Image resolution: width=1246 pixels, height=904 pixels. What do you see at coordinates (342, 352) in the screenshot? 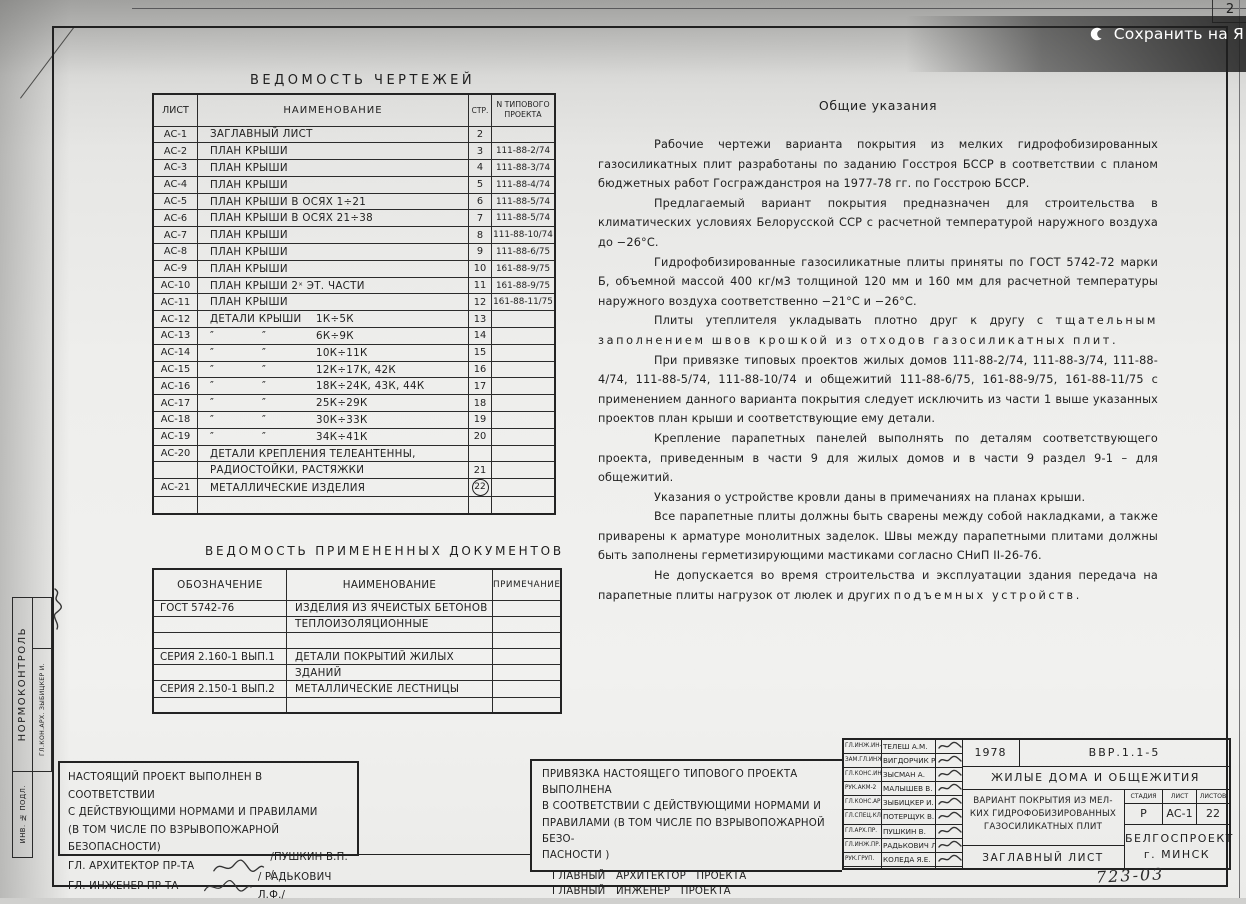
I see `detail-range: 10К÷11К` at bounding box center [342, 352].